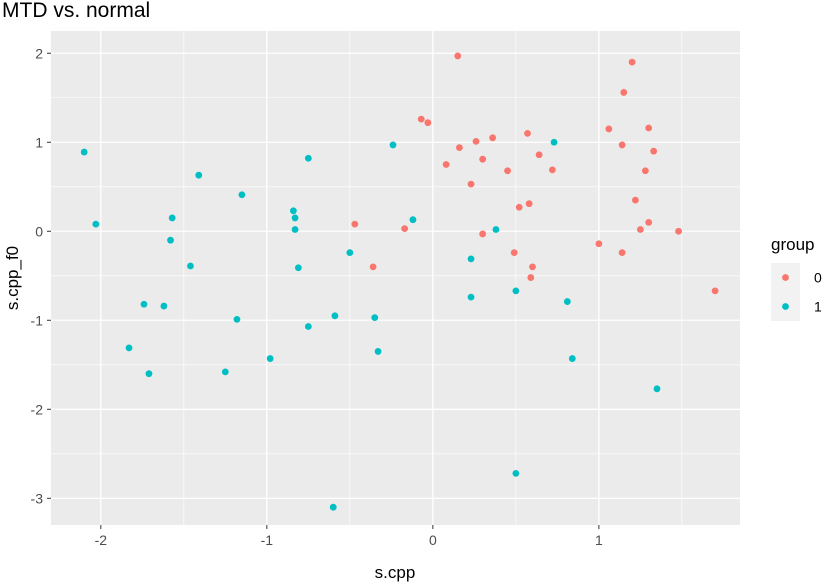 This screenshot has height=584, width=827. Describe the element at coordinates (349, 536) in the screenshot. I see `x-axis: -2 -1 0 1` at that location.